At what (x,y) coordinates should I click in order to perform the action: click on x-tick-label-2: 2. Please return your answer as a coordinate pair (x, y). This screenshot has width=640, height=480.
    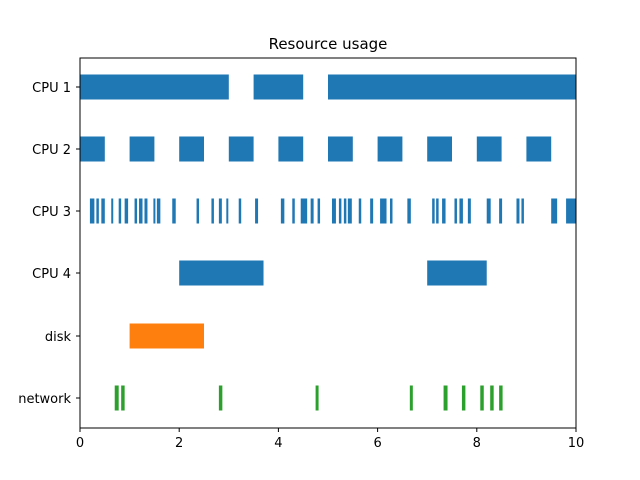
    Looking at the image, I should click on (179, 443).